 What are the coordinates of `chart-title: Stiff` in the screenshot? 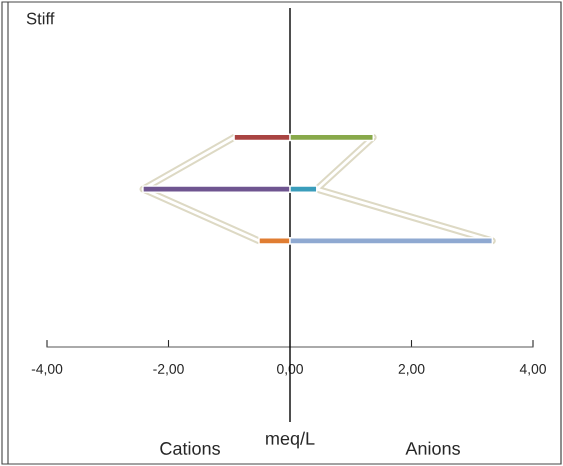 It's located at (40, 18).